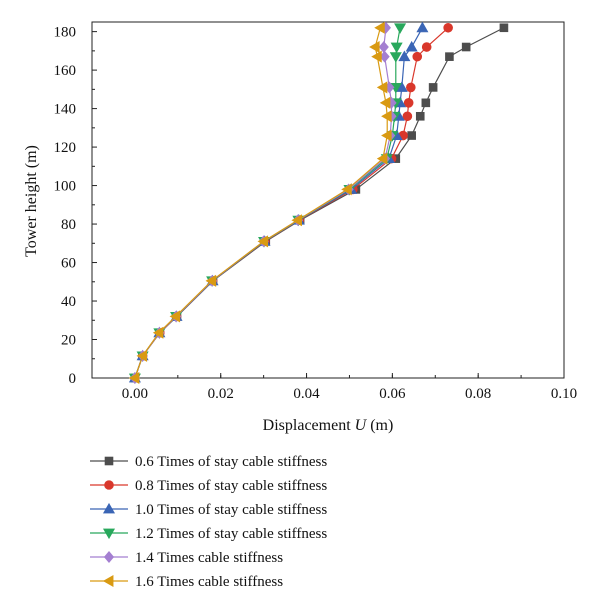 This screenshot has width=600, height=608. I want to click on y-tick-label: 60, so click(68, 264).